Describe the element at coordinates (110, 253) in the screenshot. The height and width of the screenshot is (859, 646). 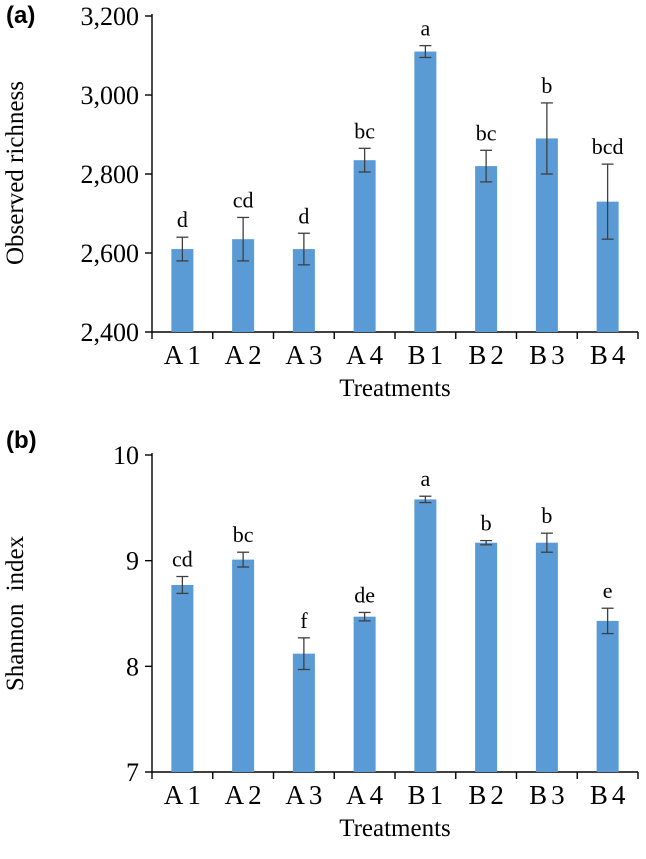
I see `y-tick-label: 2,600` at that location.